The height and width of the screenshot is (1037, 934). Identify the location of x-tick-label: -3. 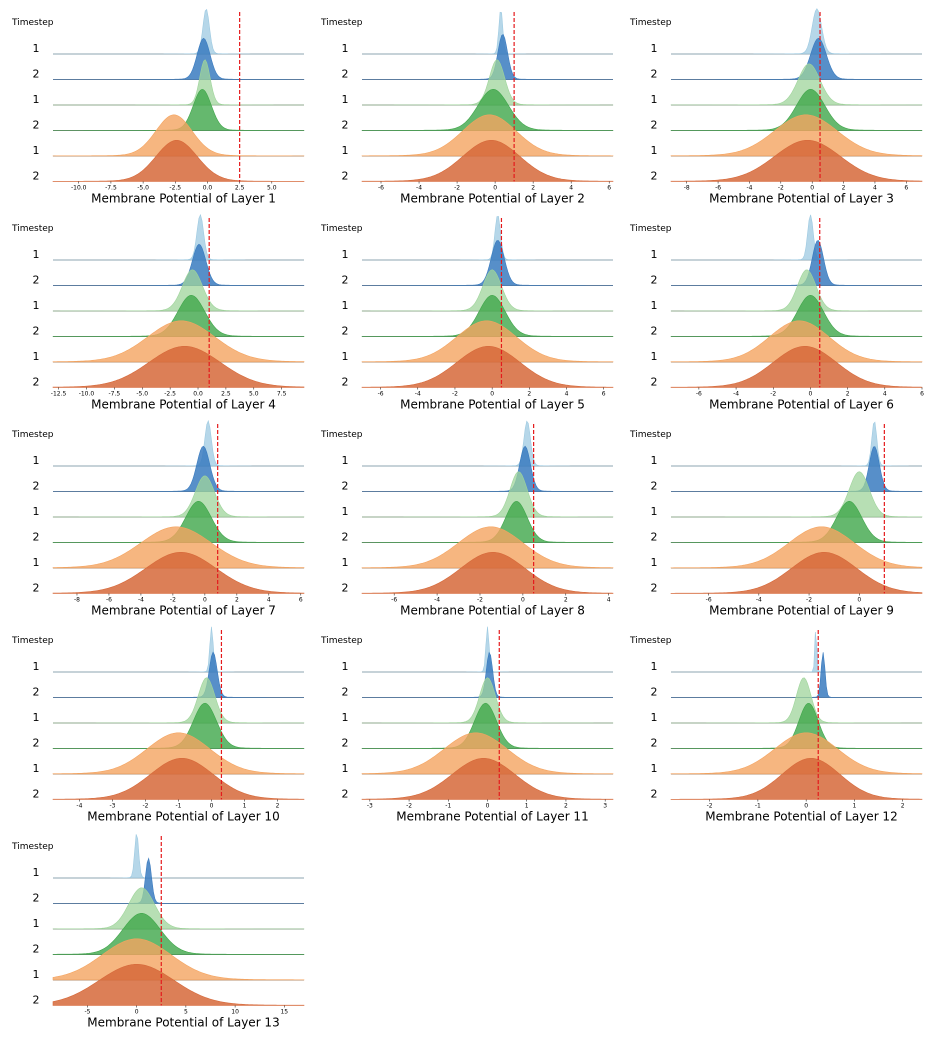
(370, 806).